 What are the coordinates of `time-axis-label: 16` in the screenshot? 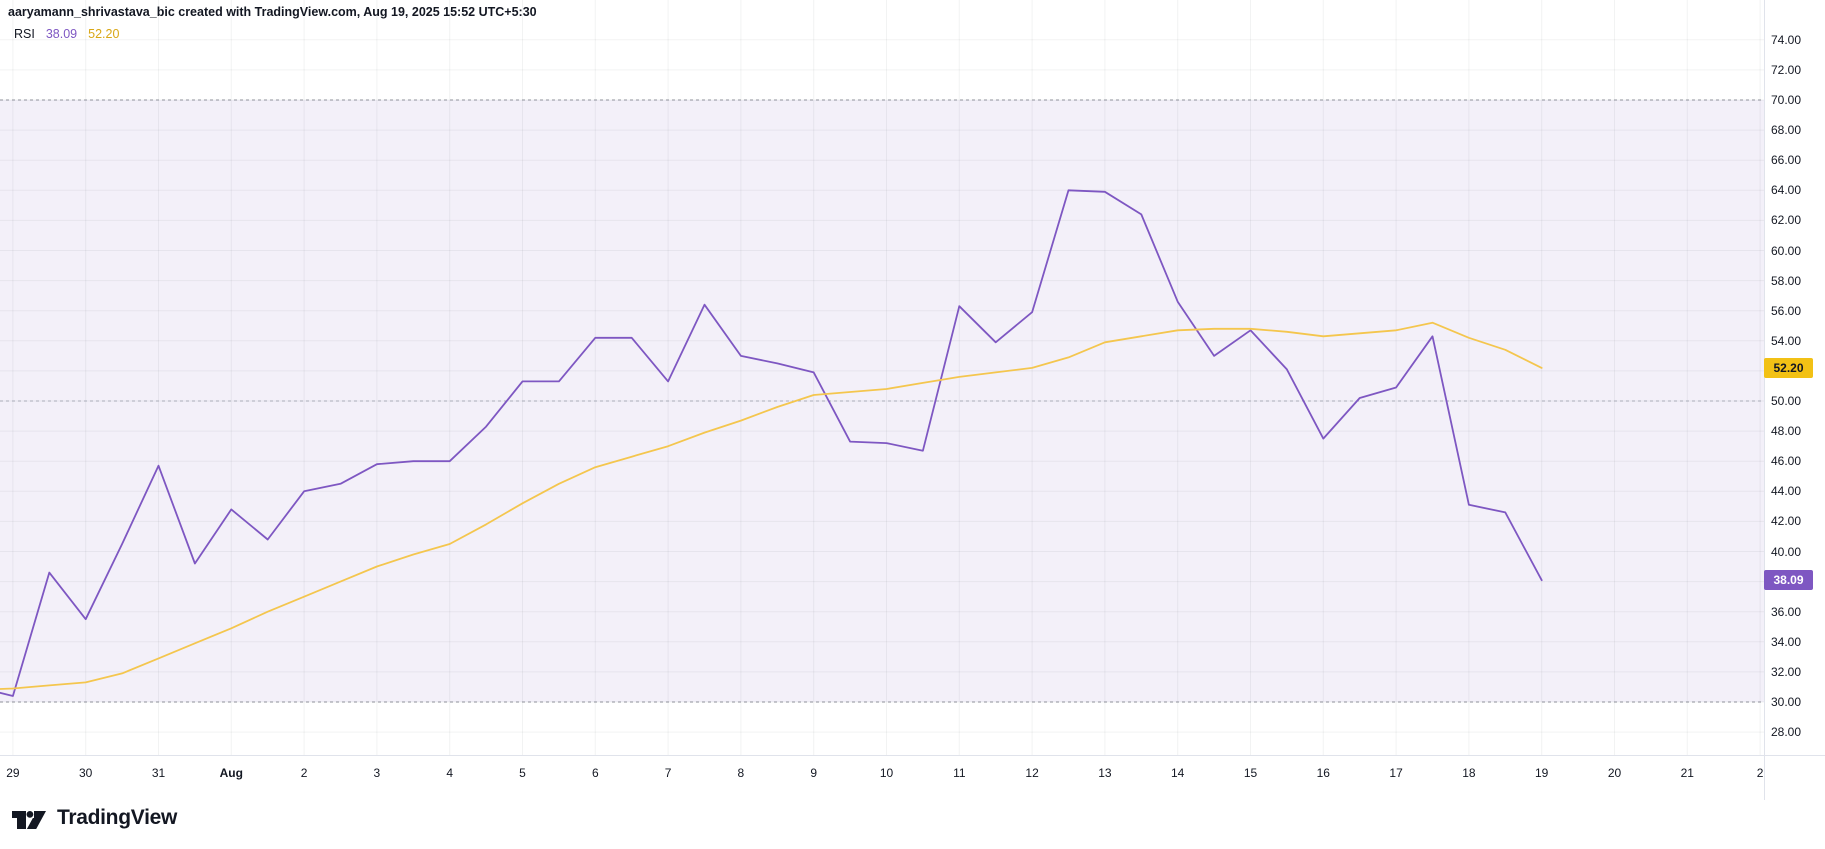 It's located at (1323, 773).